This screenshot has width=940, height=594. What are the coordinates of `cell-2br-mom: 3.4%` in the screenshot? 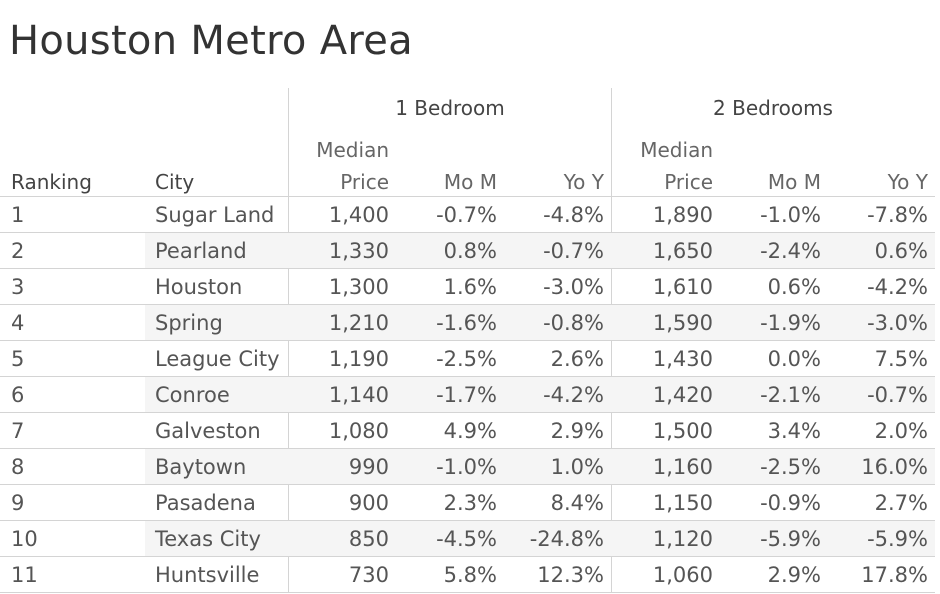 It's located at (794, 431).